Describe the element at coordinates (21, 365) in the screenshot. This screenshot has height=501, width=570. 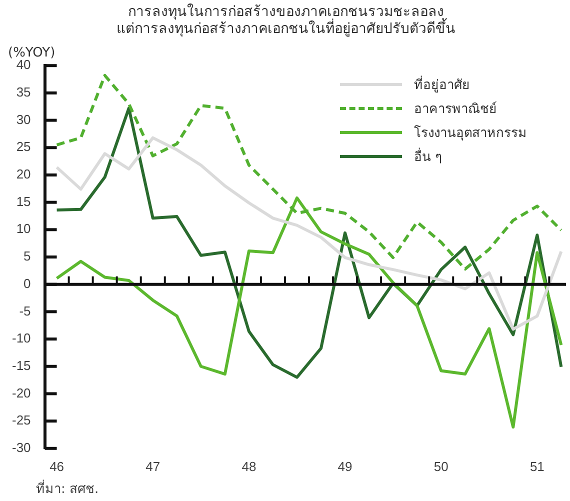
I see `y-tick-label: -15` at that location.